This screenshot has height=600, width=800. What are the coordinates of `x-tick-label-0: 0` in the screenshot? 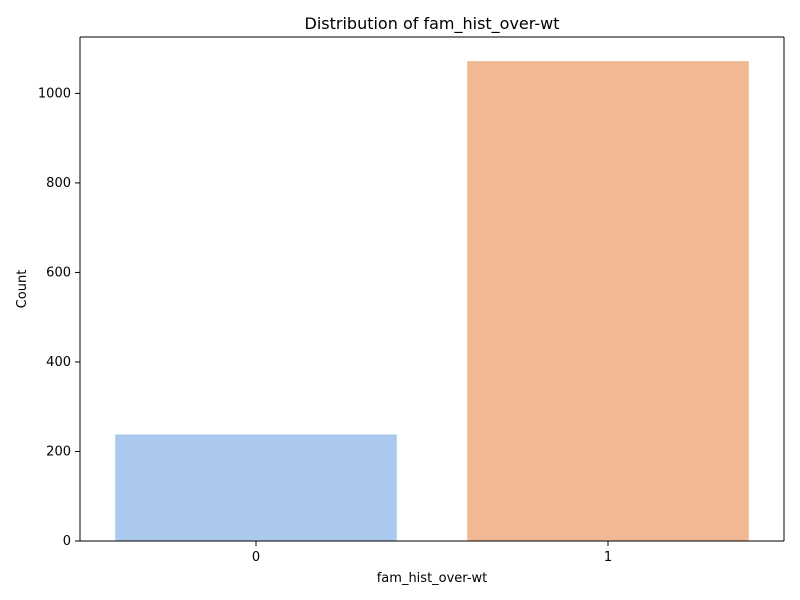 It's located at (256, 557).